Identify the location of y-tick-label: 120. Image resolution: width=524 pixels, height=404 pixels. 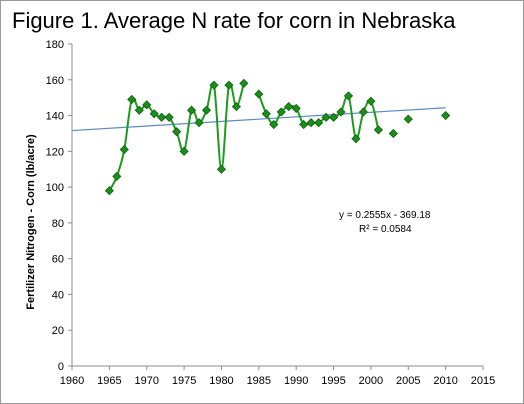
(55, 152).